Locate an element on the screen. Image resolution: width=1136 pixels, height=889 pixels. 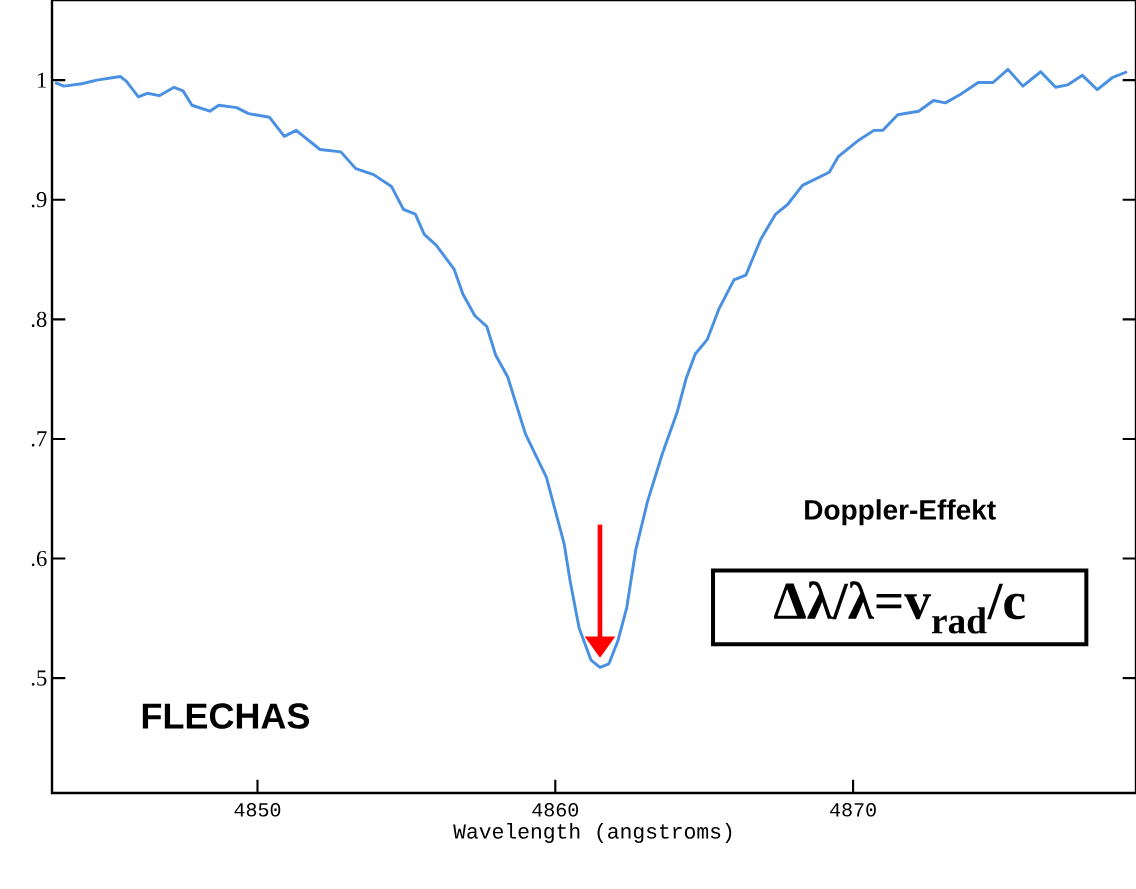
y-tick-label: .9 is located at coordinates (39, 200).